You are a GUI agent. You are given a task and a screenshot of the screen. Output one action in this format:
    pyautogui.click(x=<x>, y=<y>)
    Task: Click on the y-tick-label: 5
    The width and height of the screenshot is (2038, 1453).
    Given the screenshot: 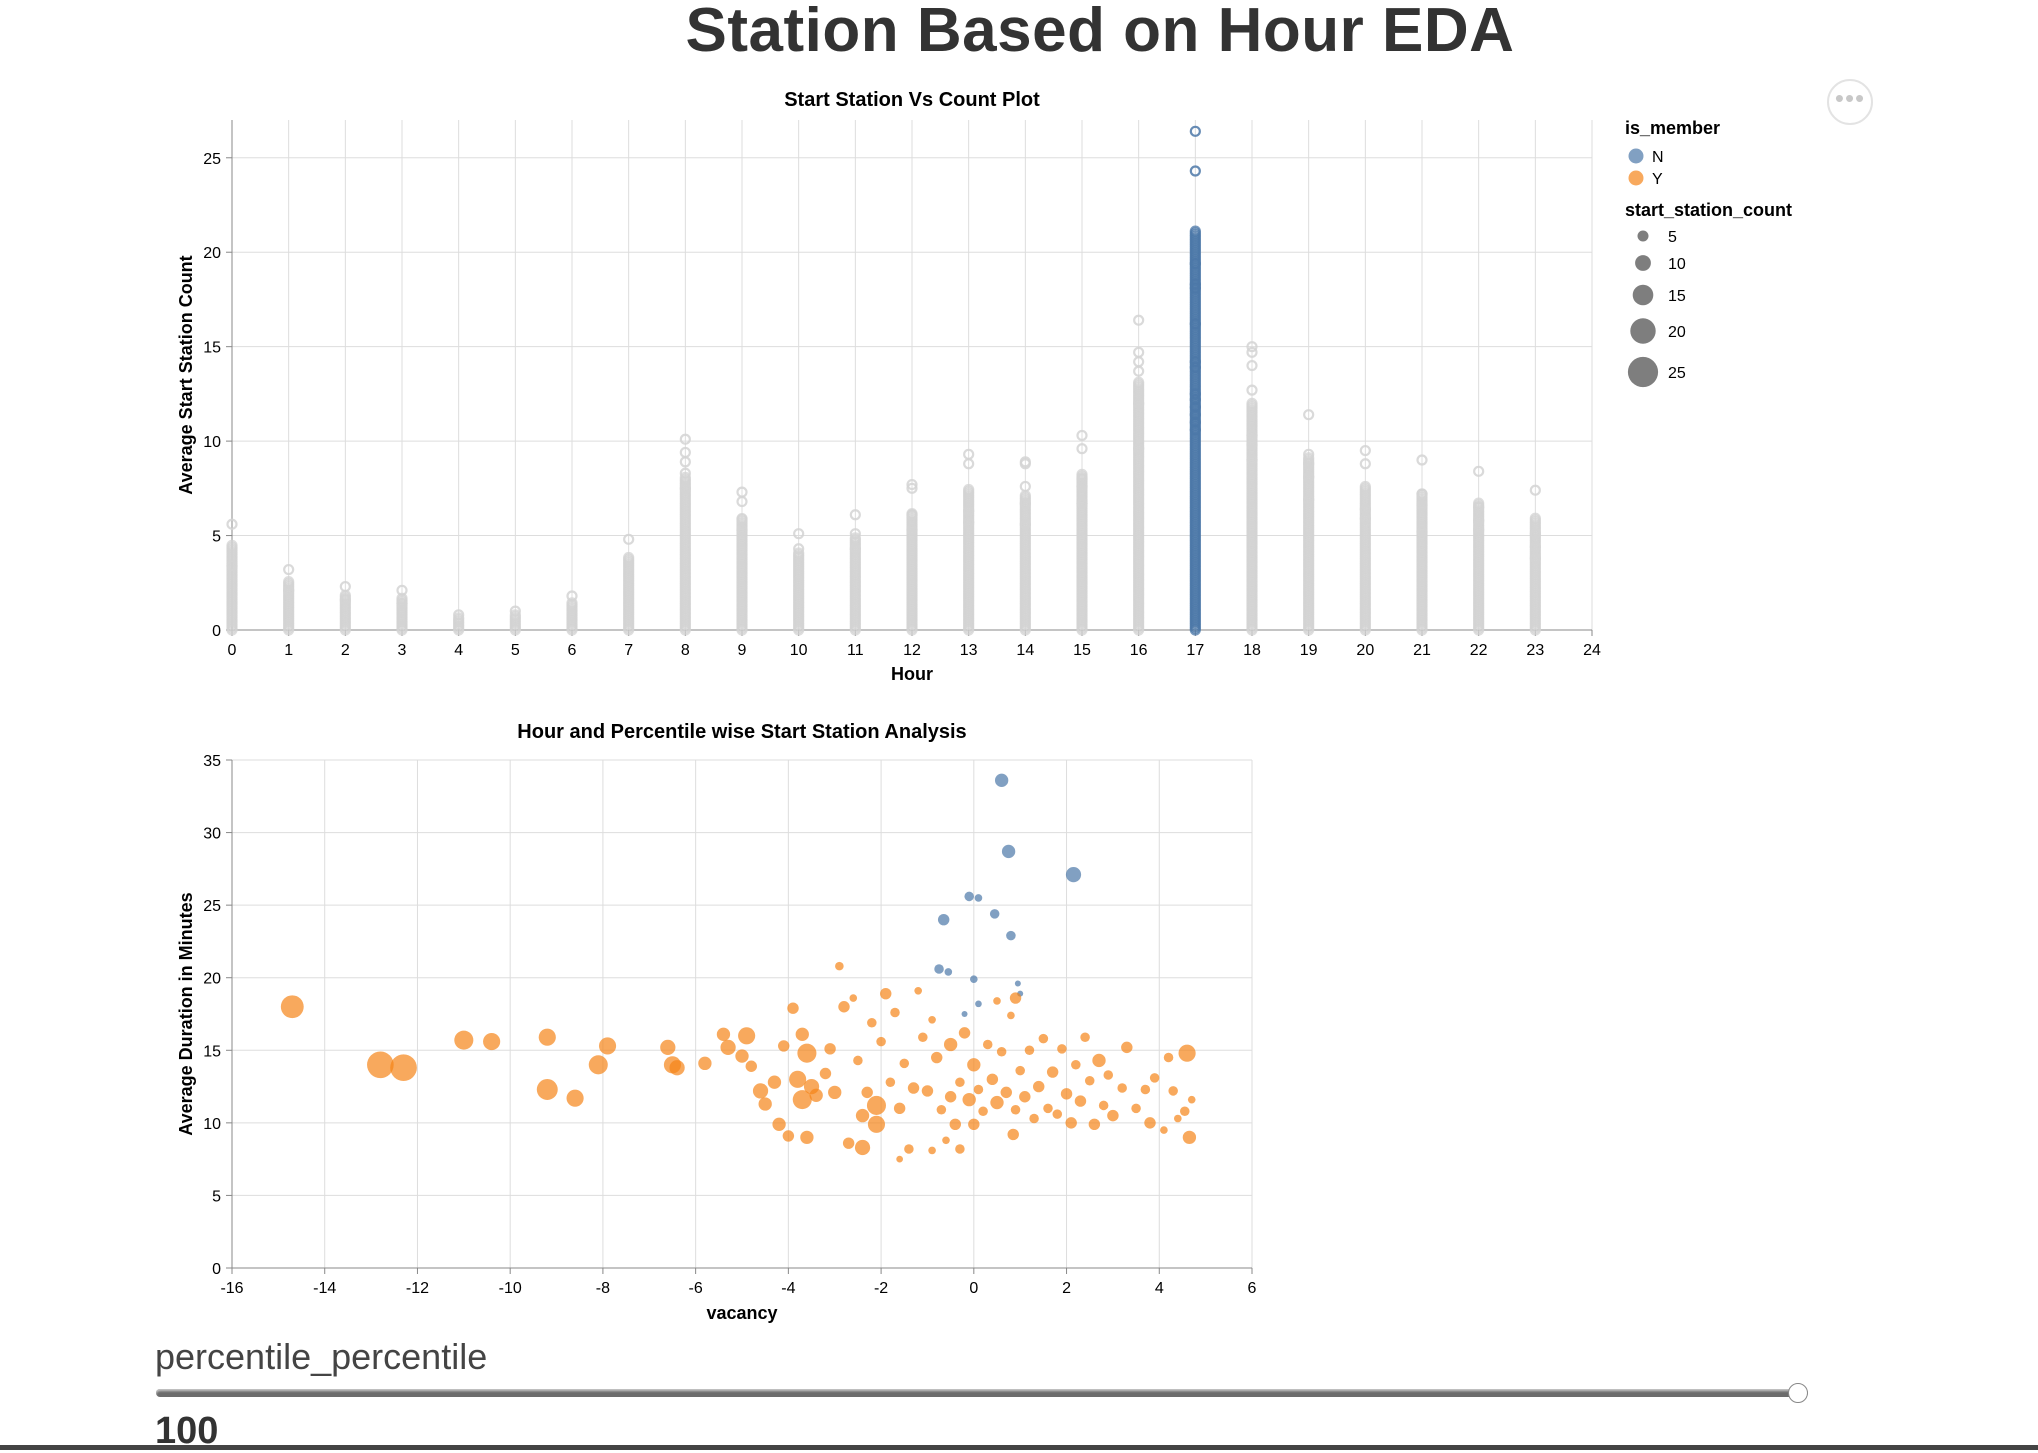 What is the action you would take?
    pyautogui.click(x=216, y=1196)
    